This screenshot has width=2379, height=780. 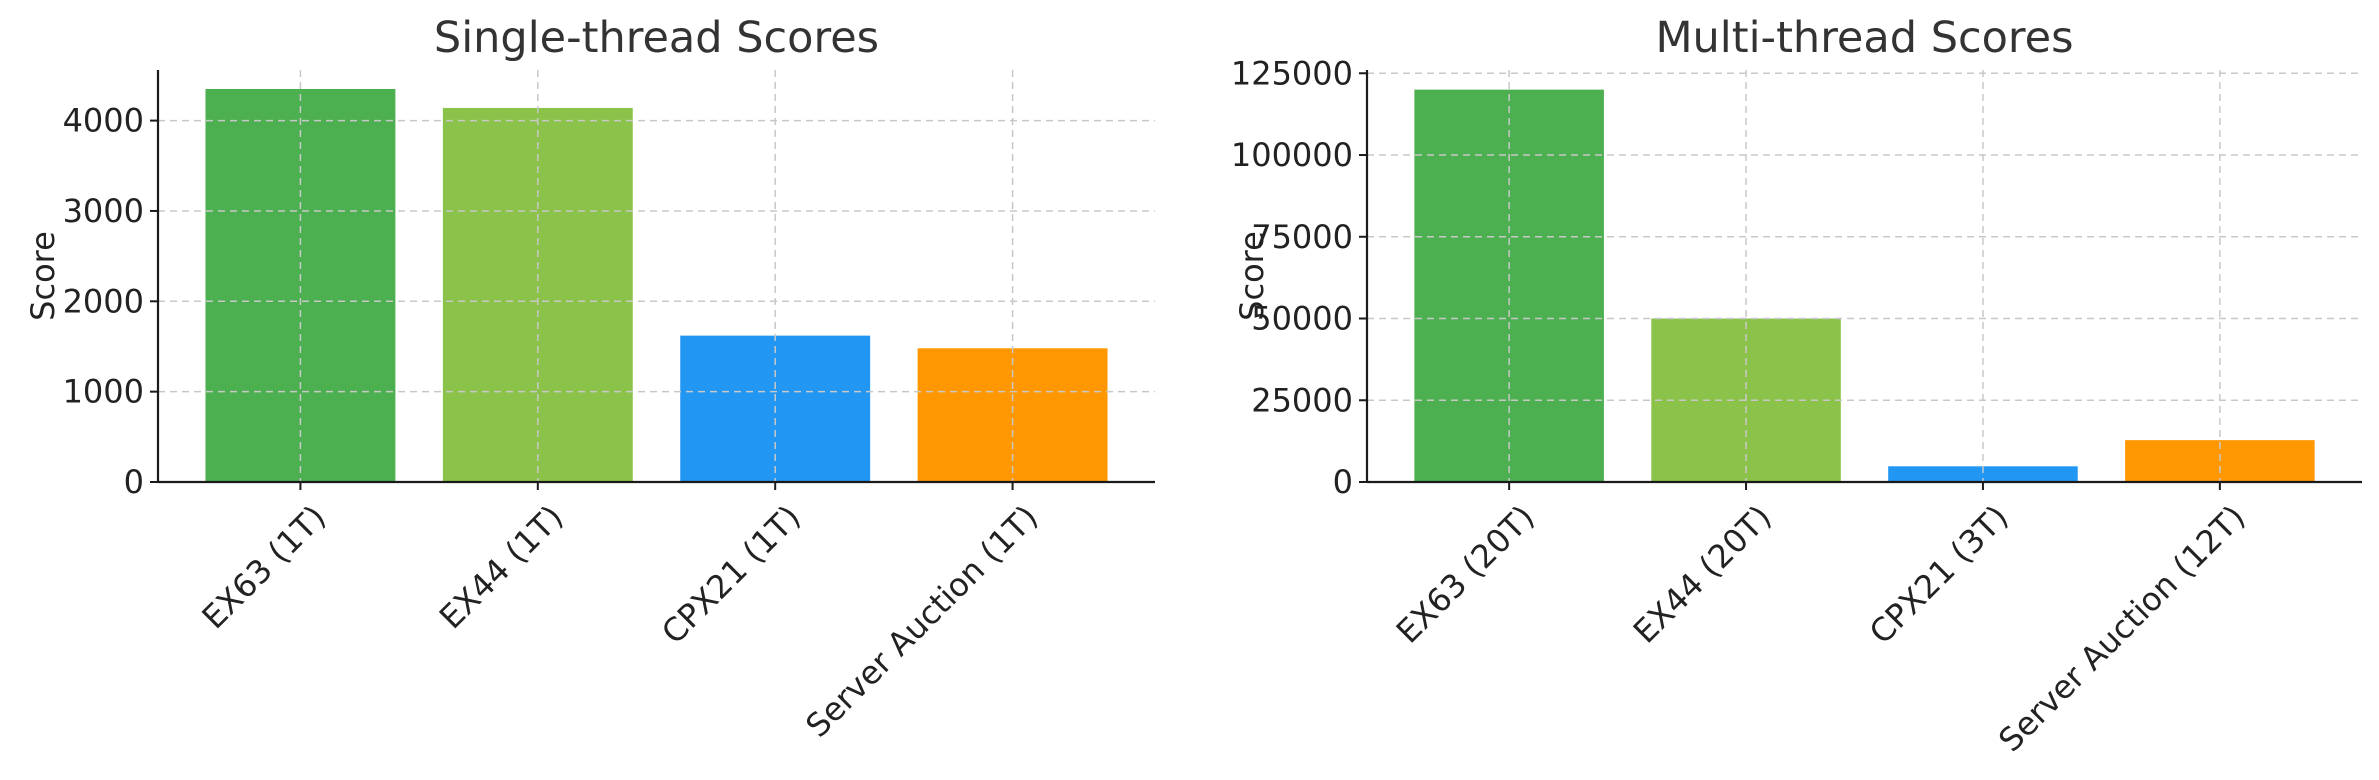 I want to click on x-tick-label: EX44 (1T), so click(x=501, y=567).